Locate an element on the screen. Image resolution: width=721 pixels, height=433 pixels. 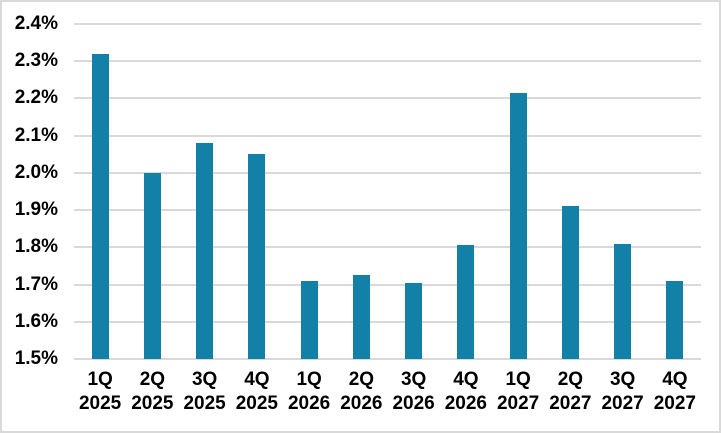
x-tick-label: 1Q 2025 is located at coordinates (100, 392).